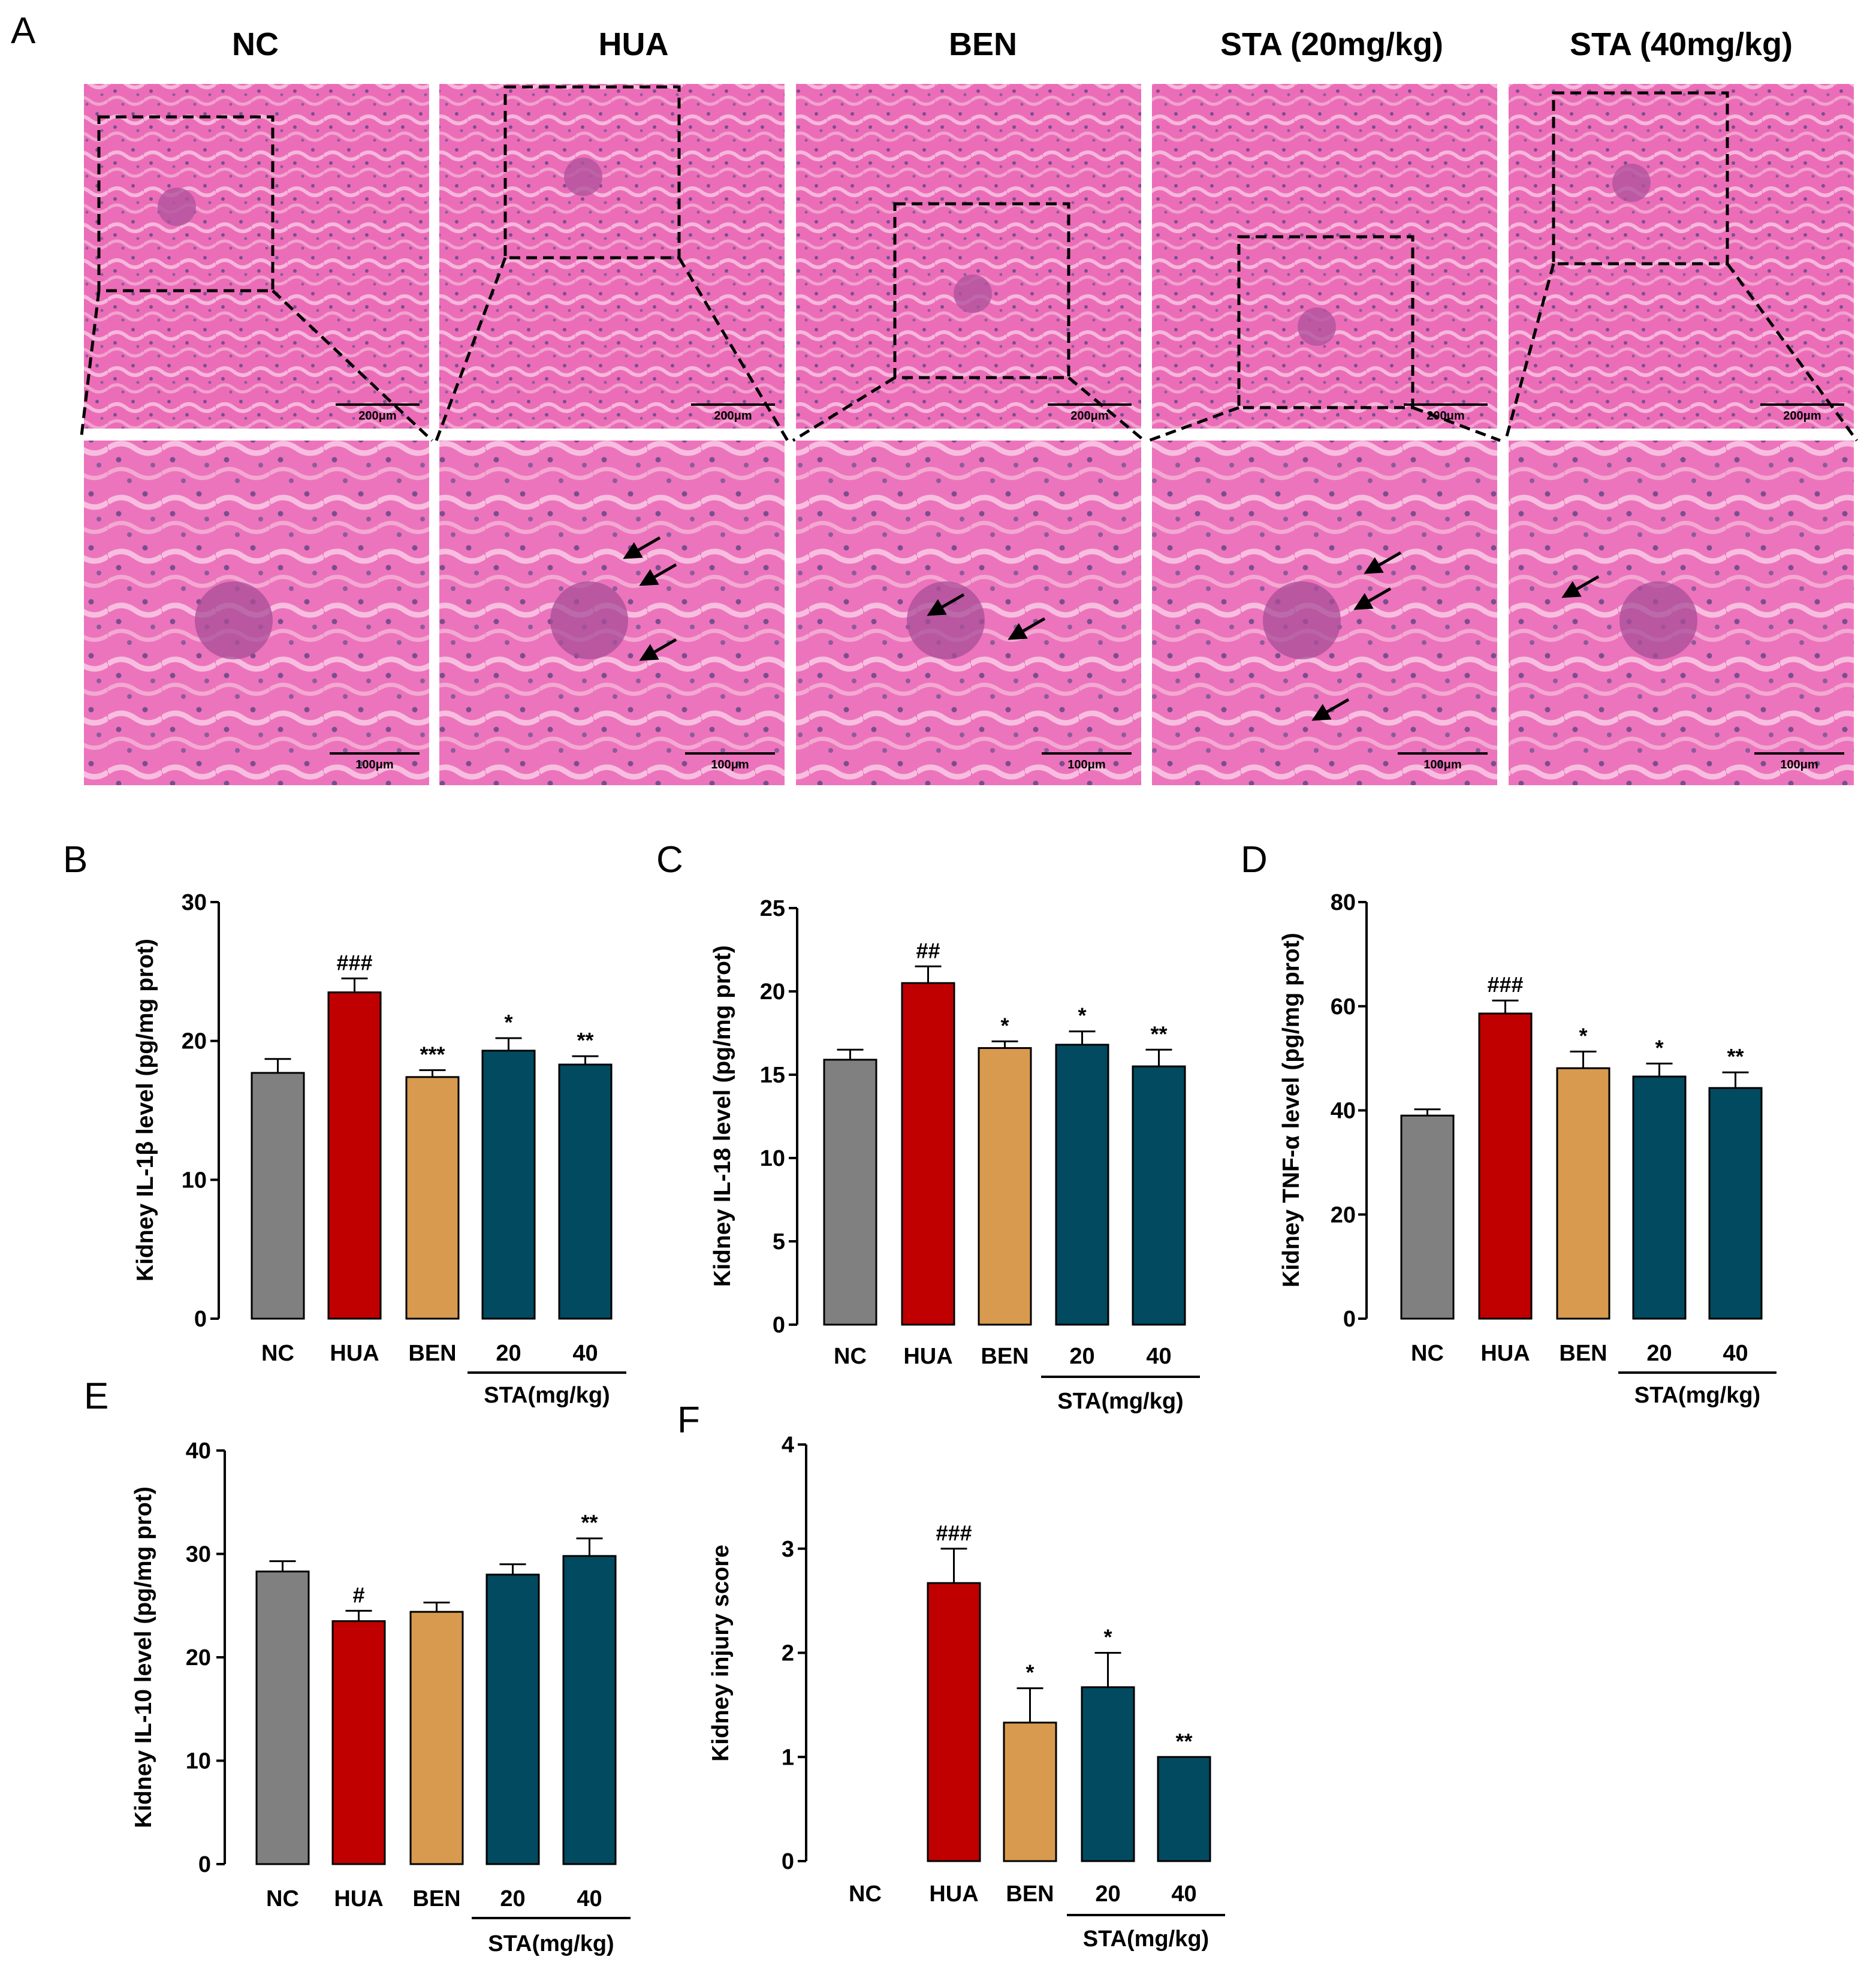 The height and width of the screenshot is (1966, 1876). Describe the element at coordinates (721, 1653) in the screenshot. I see `y-axis-label: Kidney injury score` at that location.